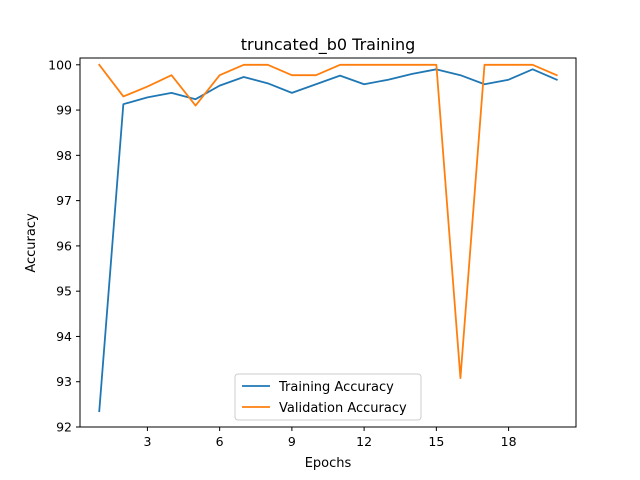 This screenshot has height=480, width=640. Describe the element at coordinates (336, 387) in the screenshot. I see `legend-label-training: Training Accuracy` at that location.